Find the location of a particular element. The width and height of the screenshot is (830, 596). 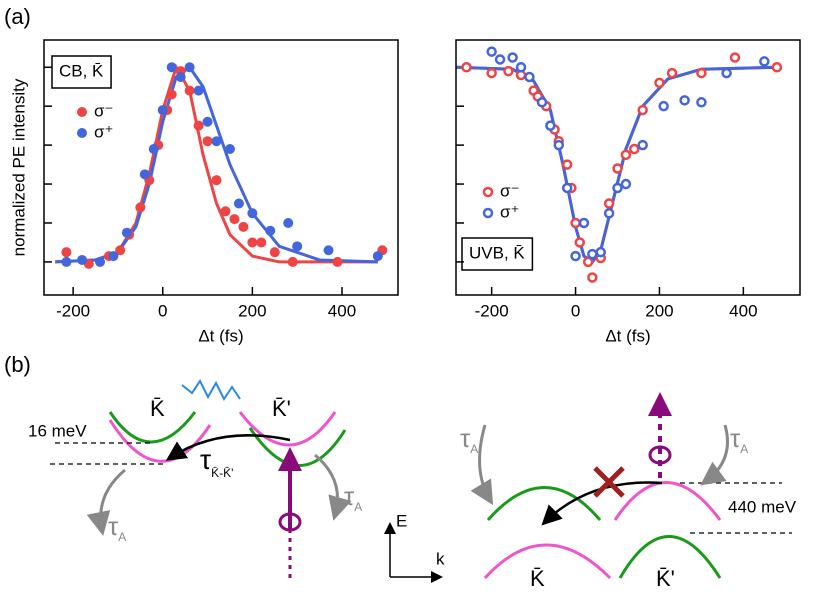

tau-label: τA is located at coordinates (353, 497).